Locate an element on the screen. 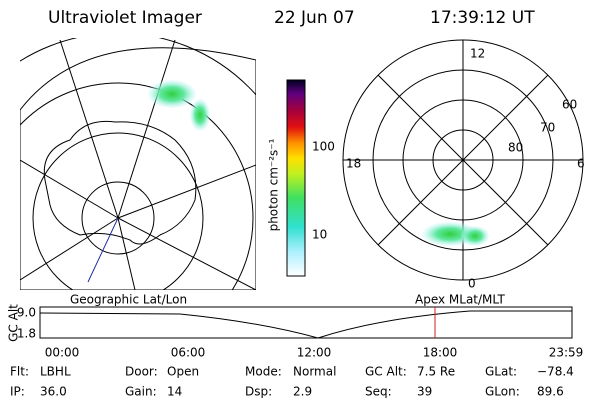 This screenshot has width=600, height=400. instrument: Ultraviolet Imager is located at coordinates (125, 18).